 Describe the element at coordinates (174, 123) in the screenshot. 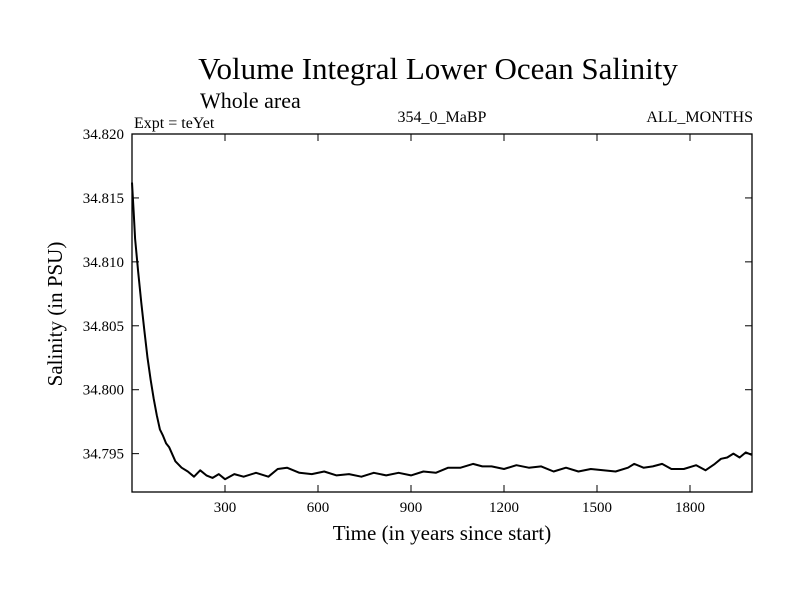

I see `experiment-label: Expt = teYet` at that location.